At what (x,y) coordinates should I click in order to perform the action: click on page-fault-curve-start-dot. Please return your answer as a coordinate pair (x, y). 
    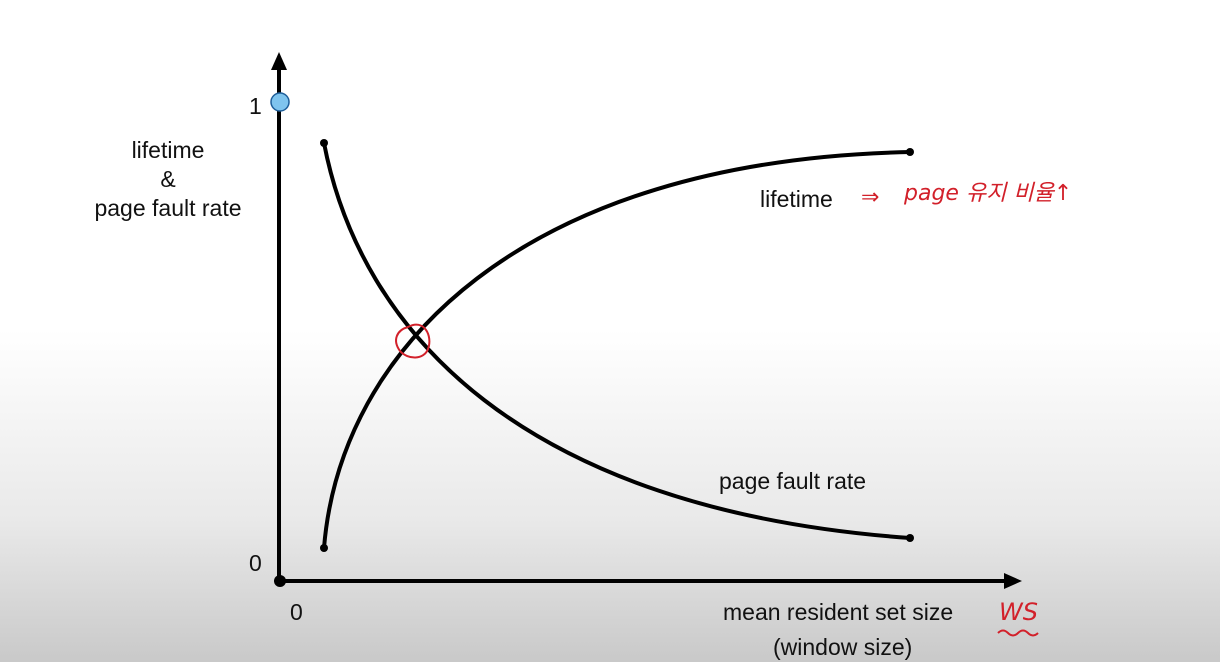
    Looking at the image, I should click on (324, 143).